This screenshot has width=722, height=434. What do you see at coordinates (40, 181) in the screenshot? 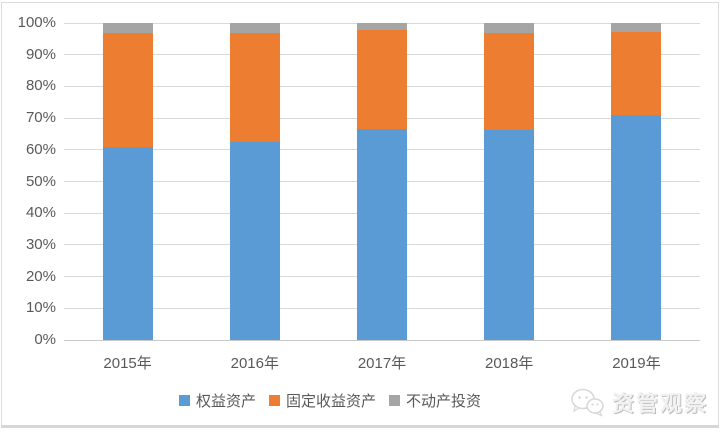
I see `y-tick-label: 50%` at bounding box center [40, 181].